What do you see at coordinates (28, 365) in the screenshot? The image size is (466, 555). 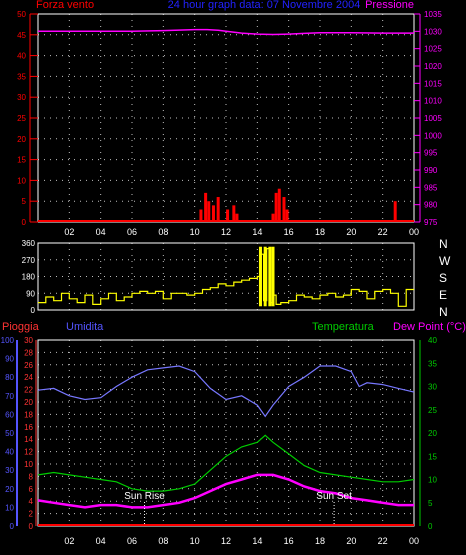 I see `rain-tick-label: 26` at bounding box center [28, 365].